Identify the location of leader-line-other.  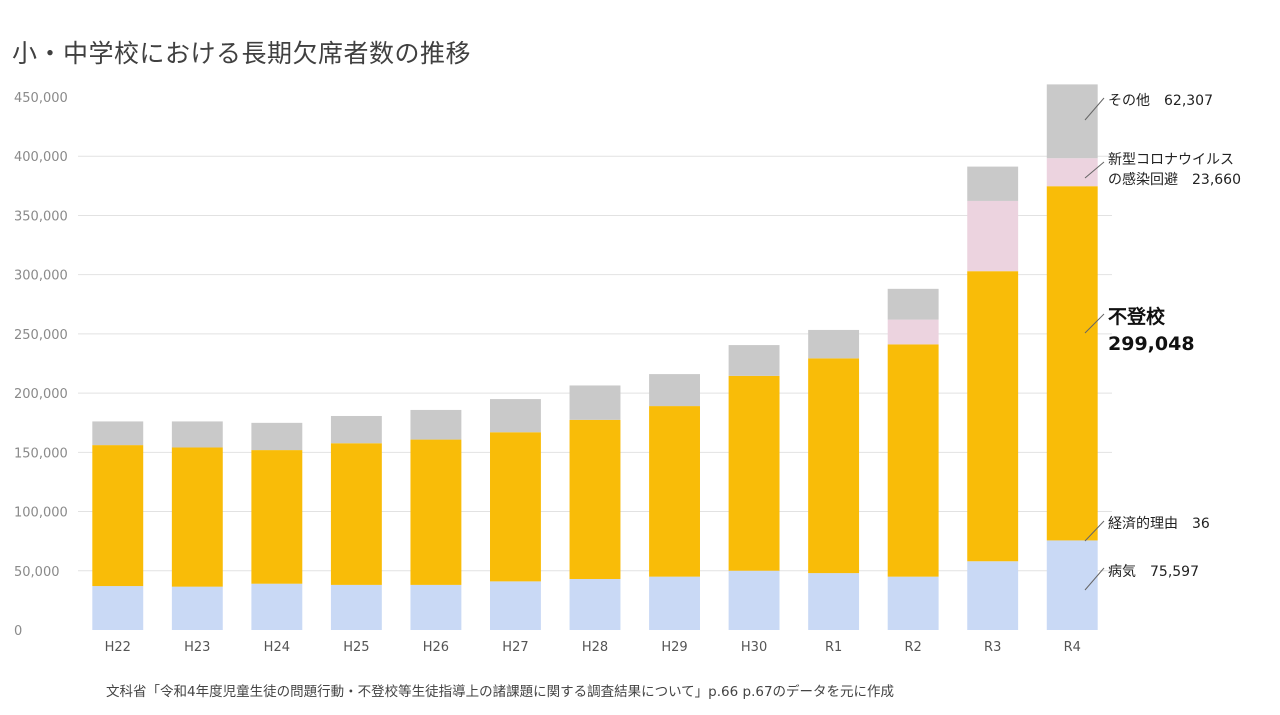
(1094, 109).